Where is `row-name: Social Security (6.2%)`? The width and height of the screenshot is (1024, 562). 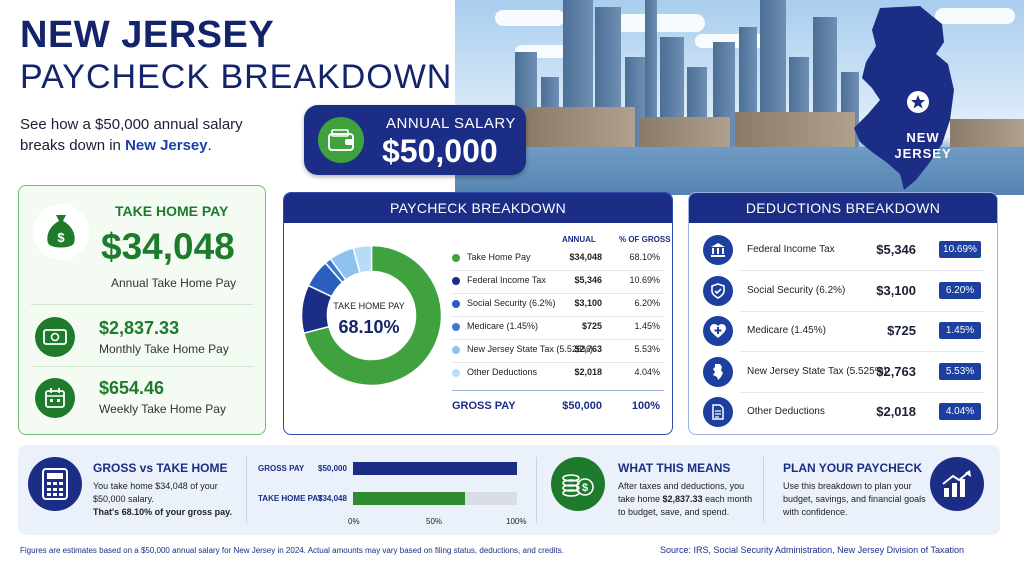
row-name: Social Security (6.2%) is located at coordinates (511, 303).